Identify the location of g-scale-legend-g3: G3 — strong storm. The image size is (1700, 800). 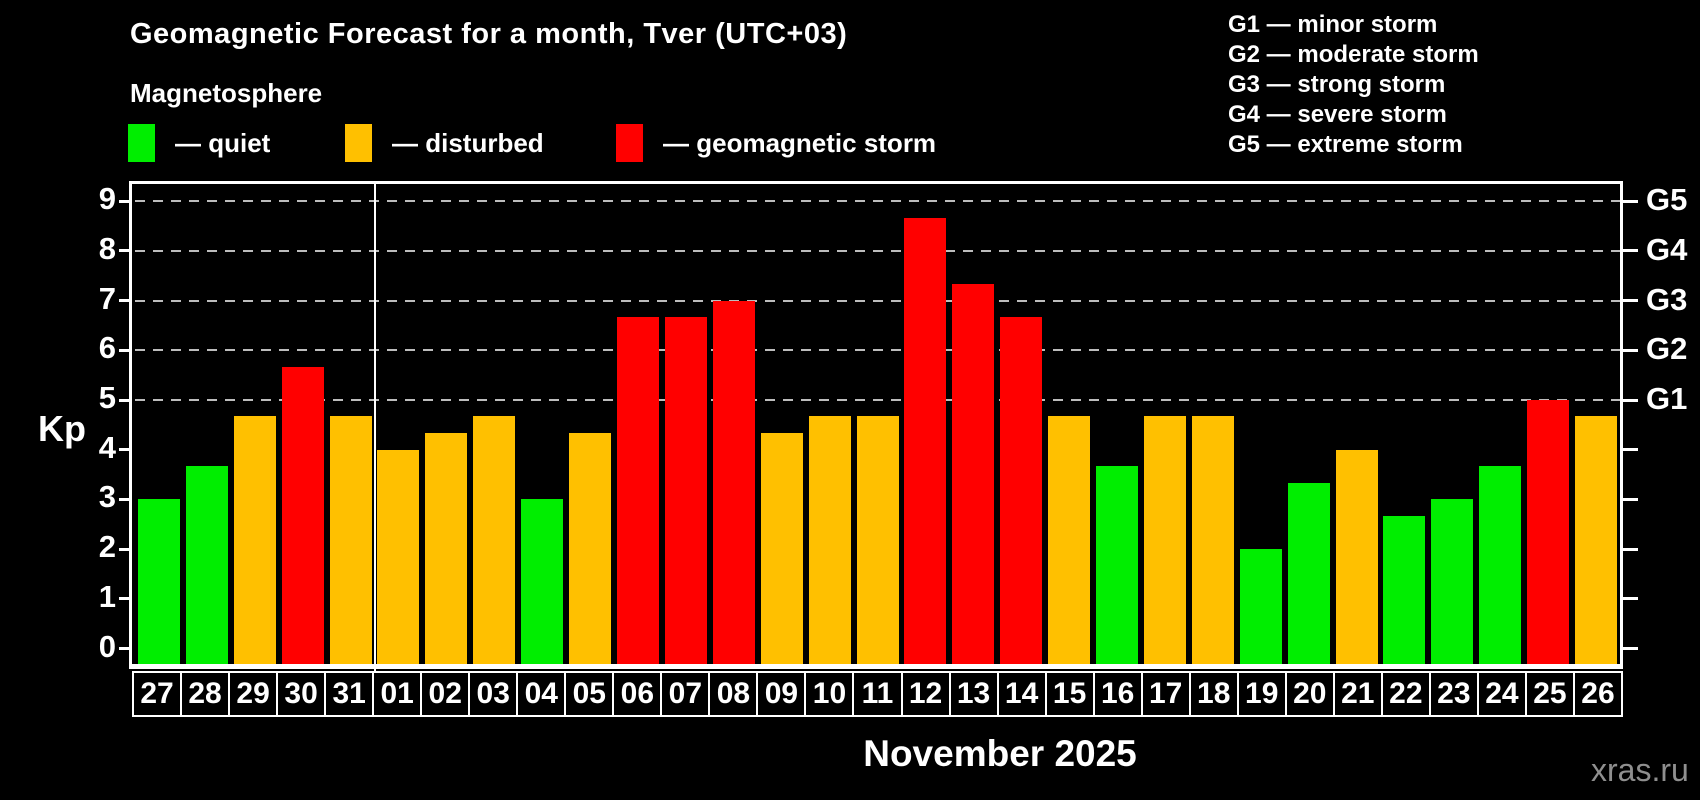
(1337, 84).